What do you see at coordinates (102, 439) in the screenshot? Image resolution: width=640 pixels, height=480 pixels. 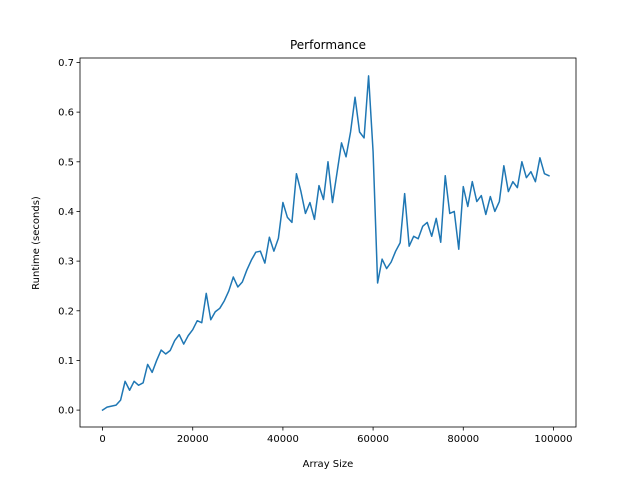 I see `x-tick-label: 0` at bounding box center [102, 439].